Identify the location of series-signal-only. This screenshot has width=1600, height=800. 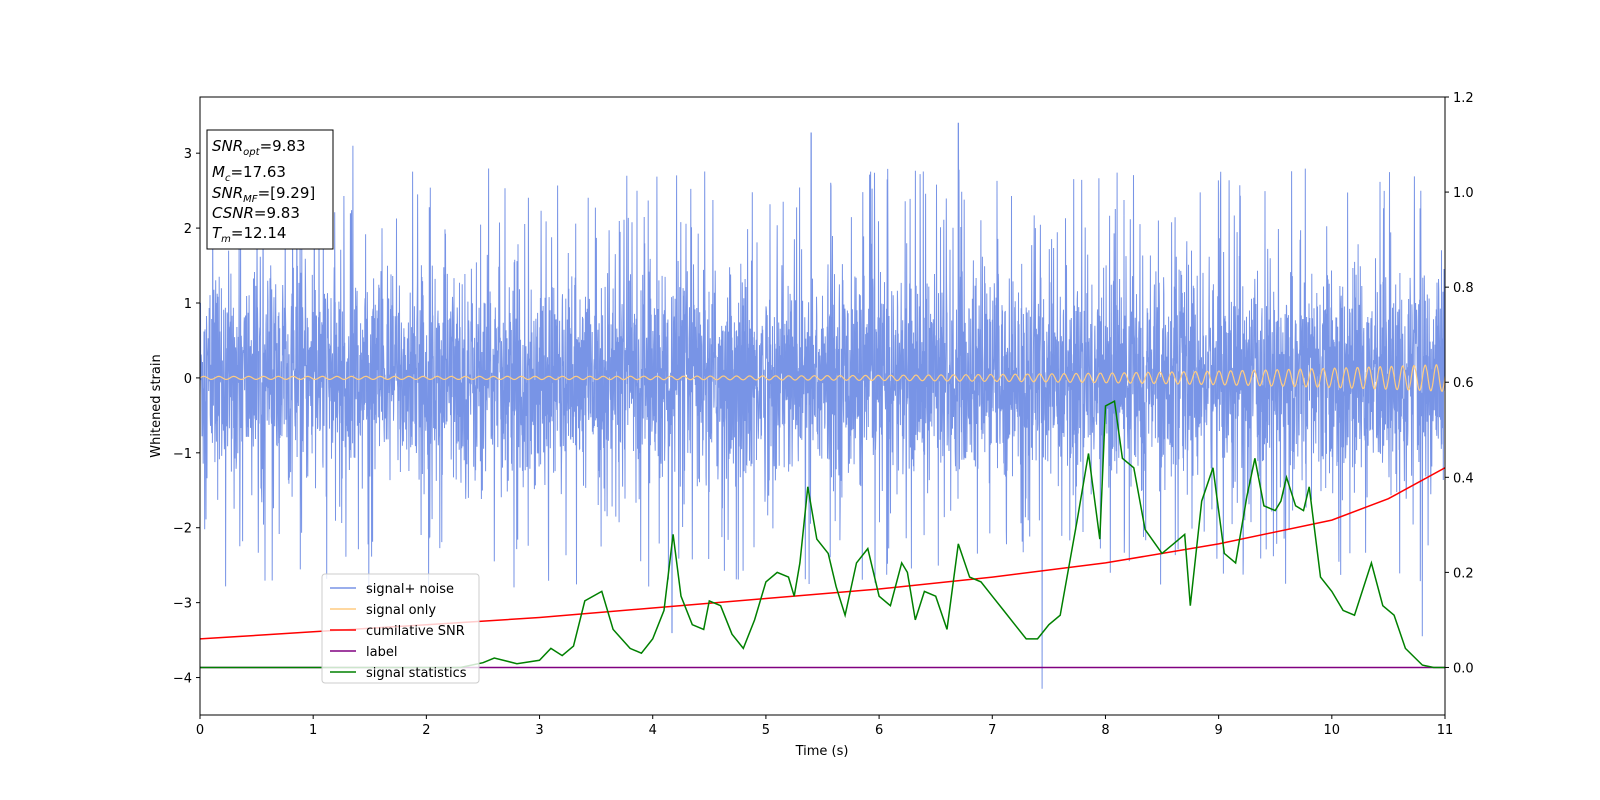
(822, 378).